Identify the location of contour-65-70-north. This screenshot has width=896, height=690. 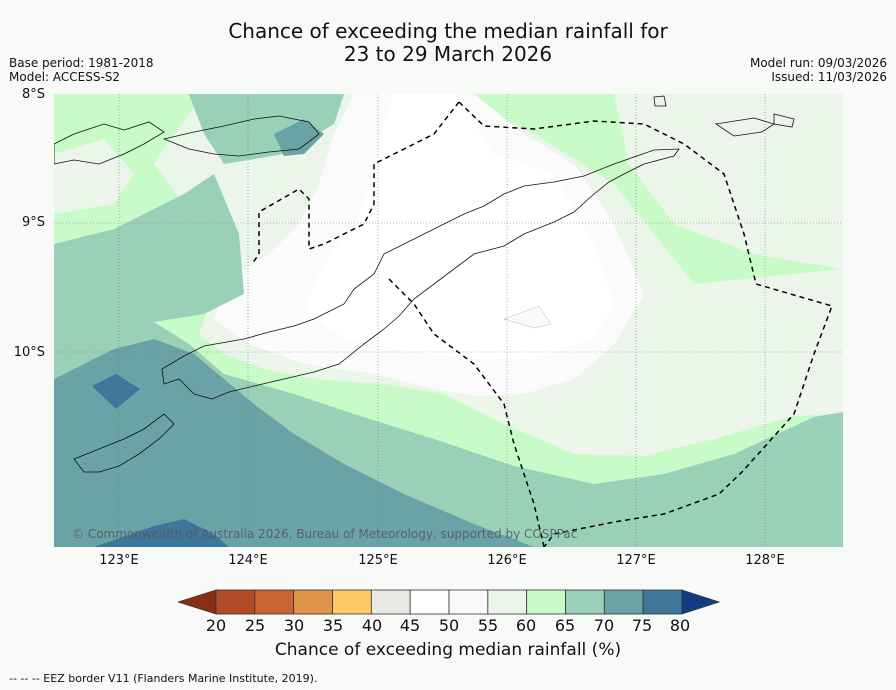
(266, 129).